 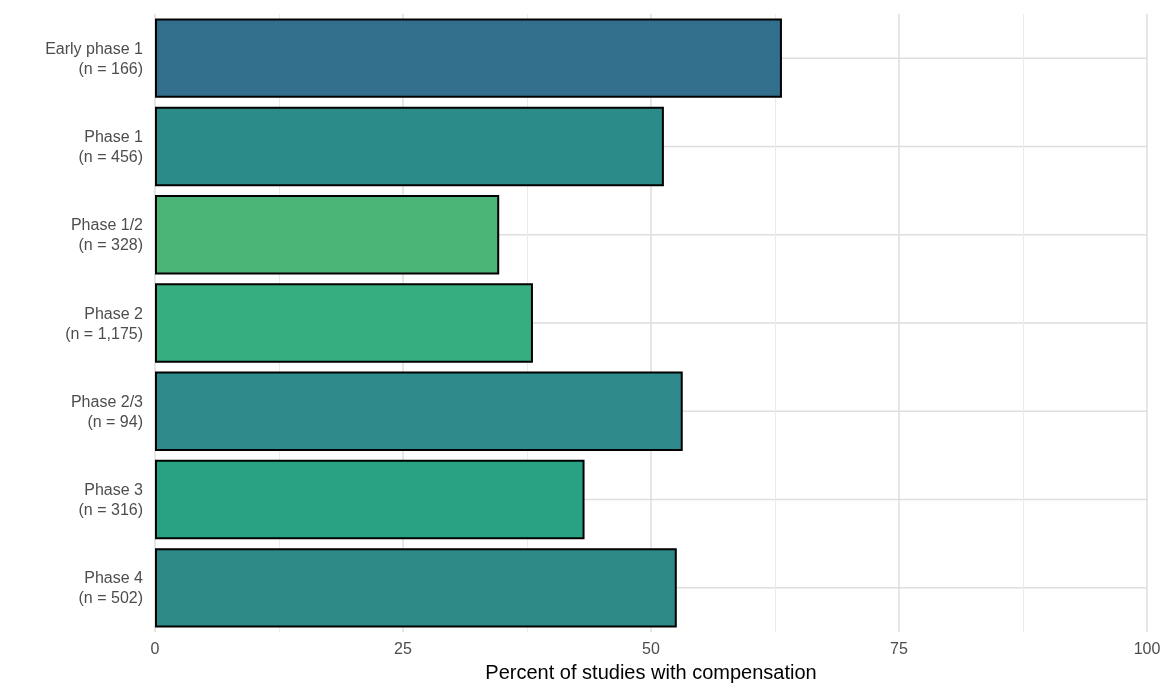 I want to click on x-tick-label: 100, so click(x=1147, y=648).